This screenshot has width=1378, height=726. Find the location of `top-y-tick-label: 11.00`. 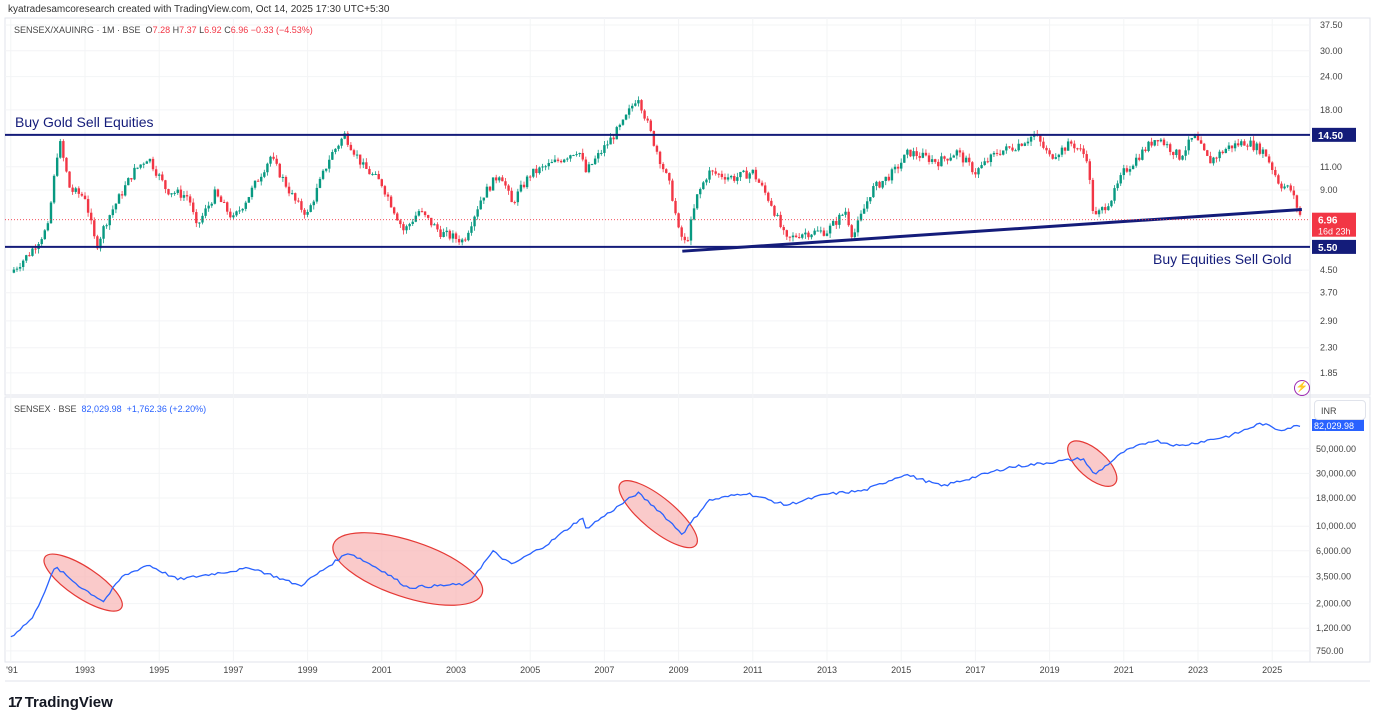

top-y-tick-label: 11.00 is located at coordinates (1331, 167).